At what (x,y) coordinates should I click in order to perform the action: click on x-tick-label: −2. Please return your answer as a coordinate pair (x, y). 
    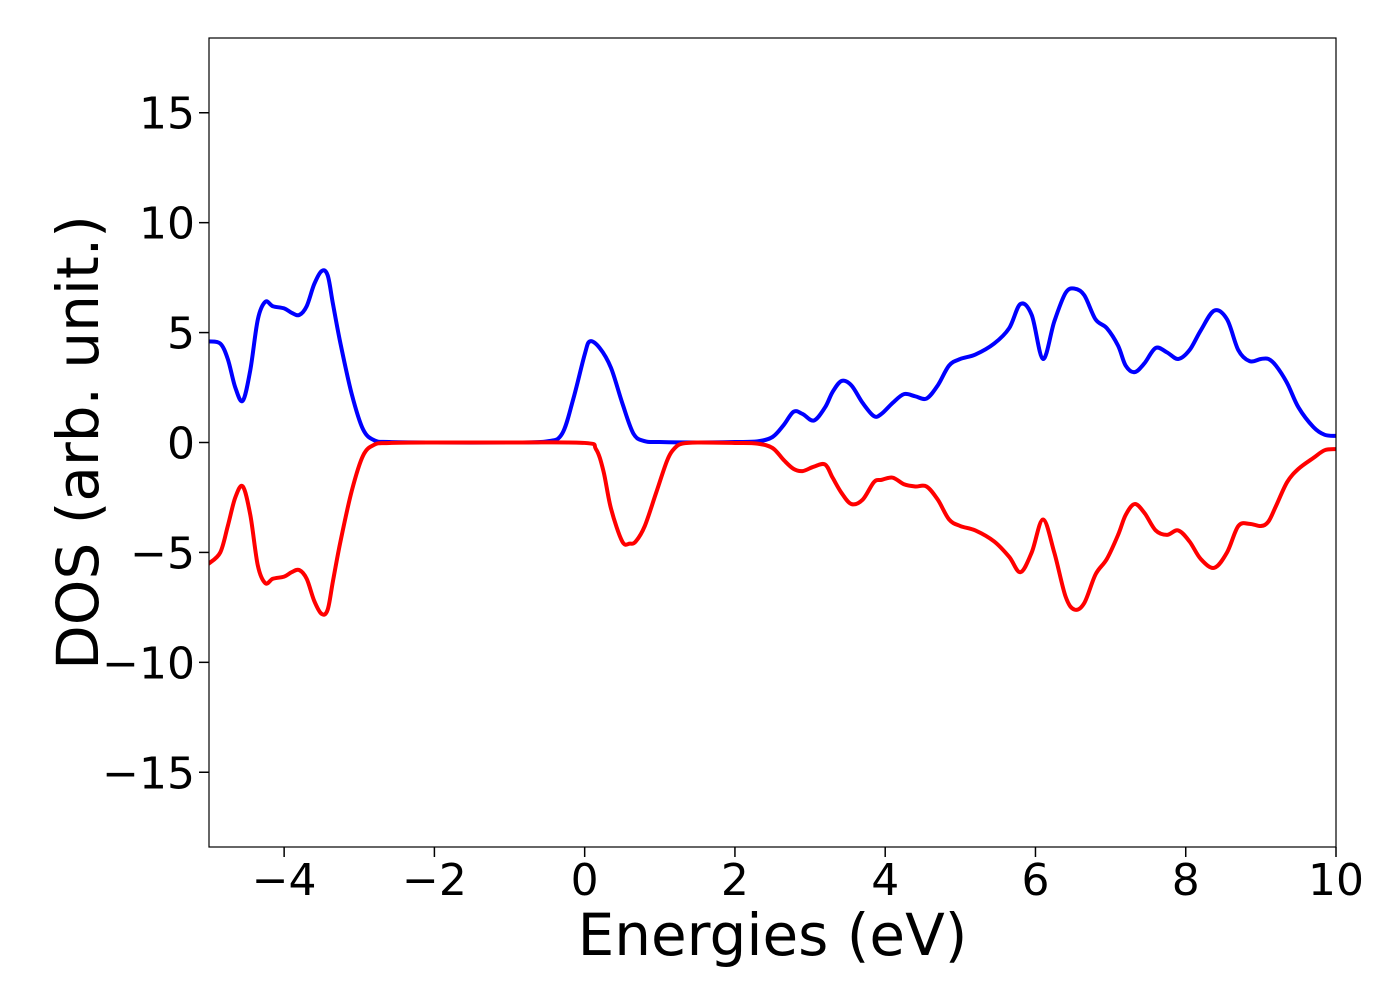
    Looking at the image, I should click on (434, 880).